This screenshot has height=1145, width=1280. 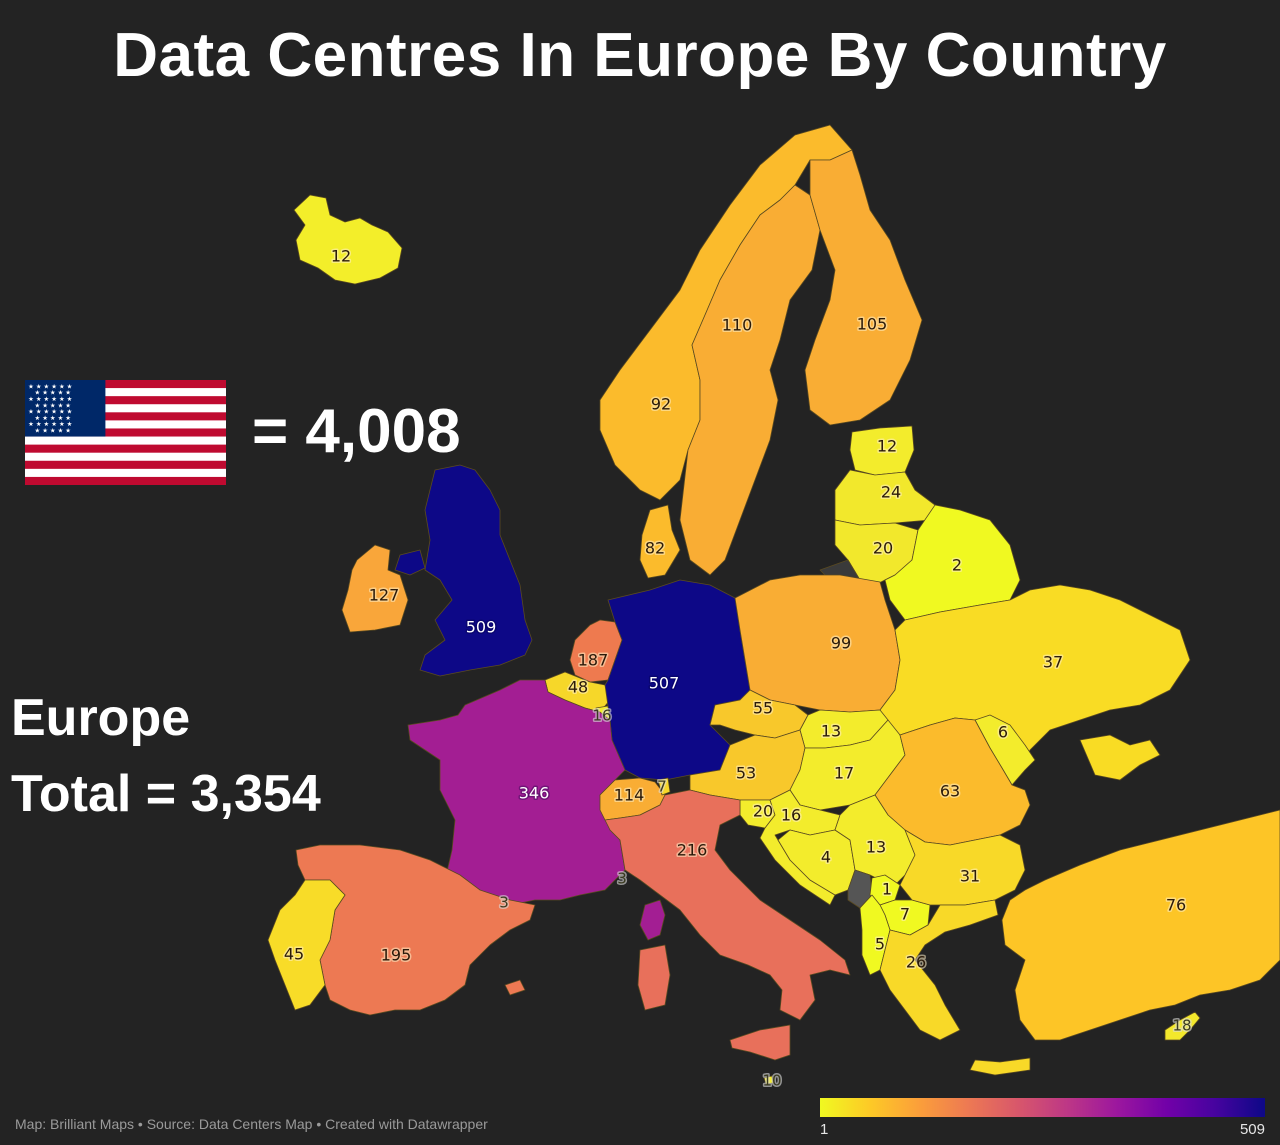 I want to click on label-serbia: 13, so click(x=876, y=847).